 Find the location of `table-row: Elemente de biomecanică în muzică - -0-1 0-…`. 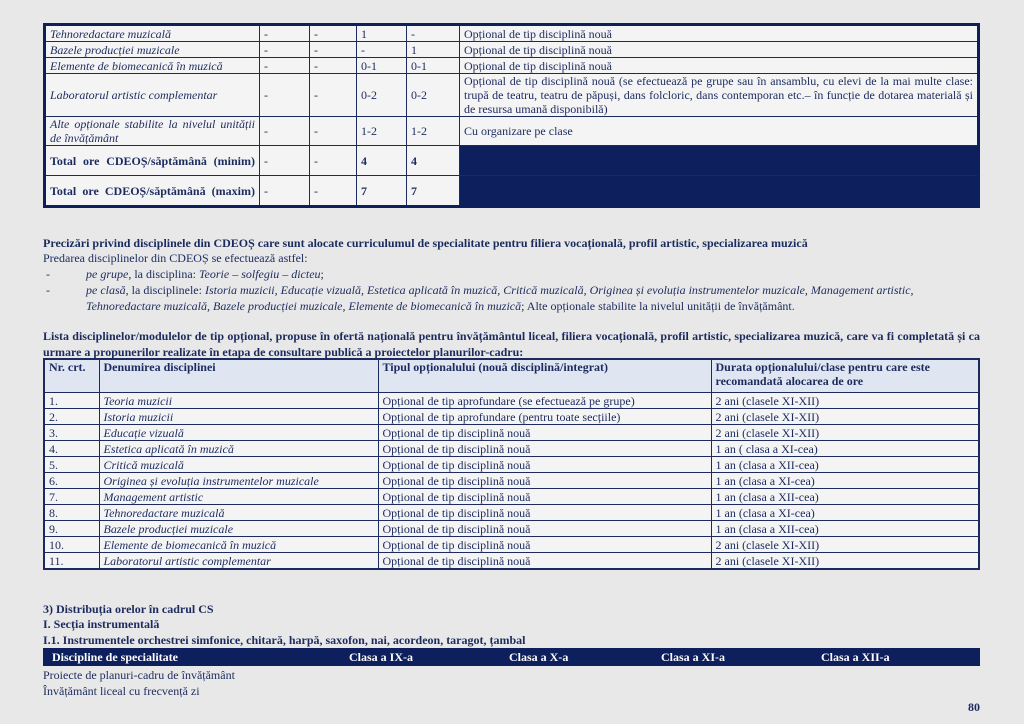

table-row: Elemente de biomecanică în muzică - -0-1 0-… is located at coordinates (511, 65).